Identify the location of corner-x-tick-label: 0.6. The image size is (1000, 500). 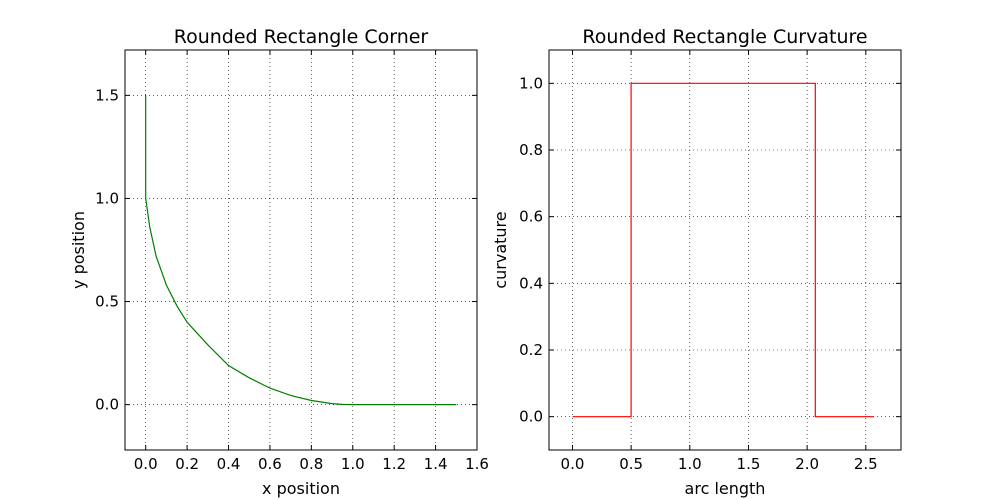
(270, 464).